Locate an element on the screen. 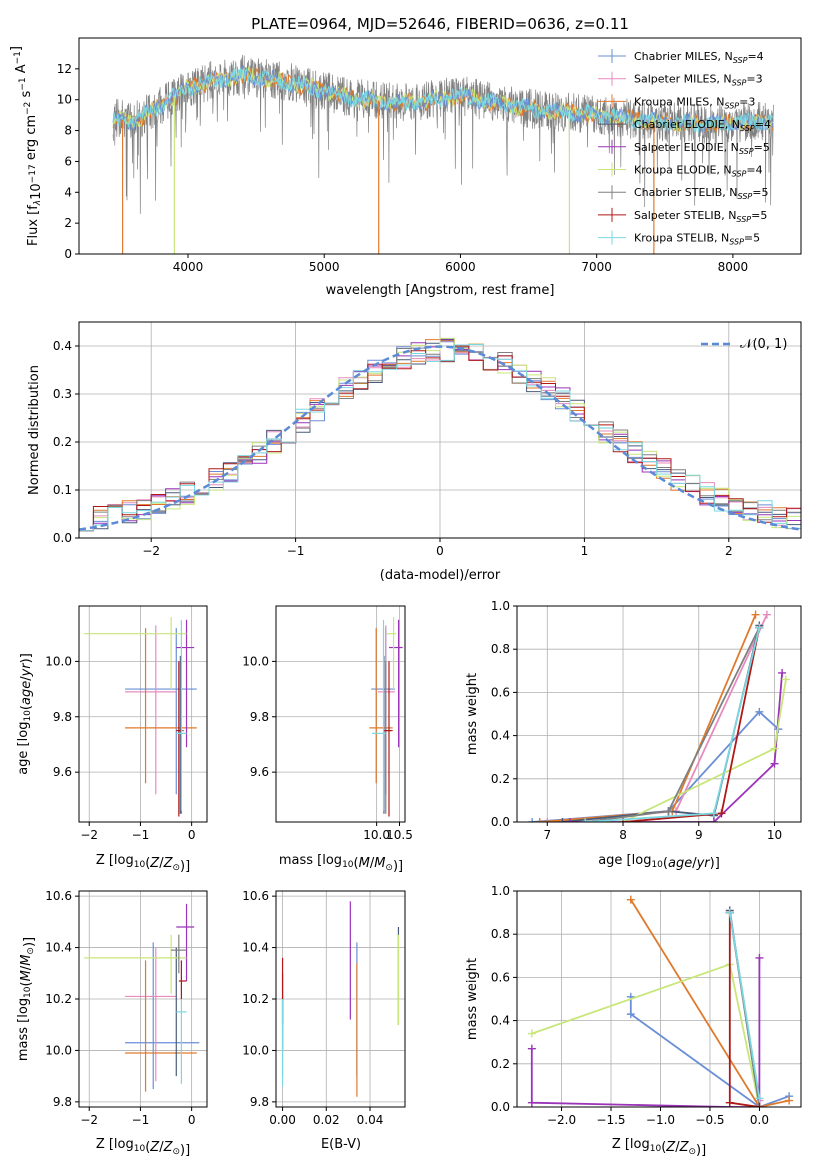  x-tick-label: 0.0 is located at coordinates (759, 1120).